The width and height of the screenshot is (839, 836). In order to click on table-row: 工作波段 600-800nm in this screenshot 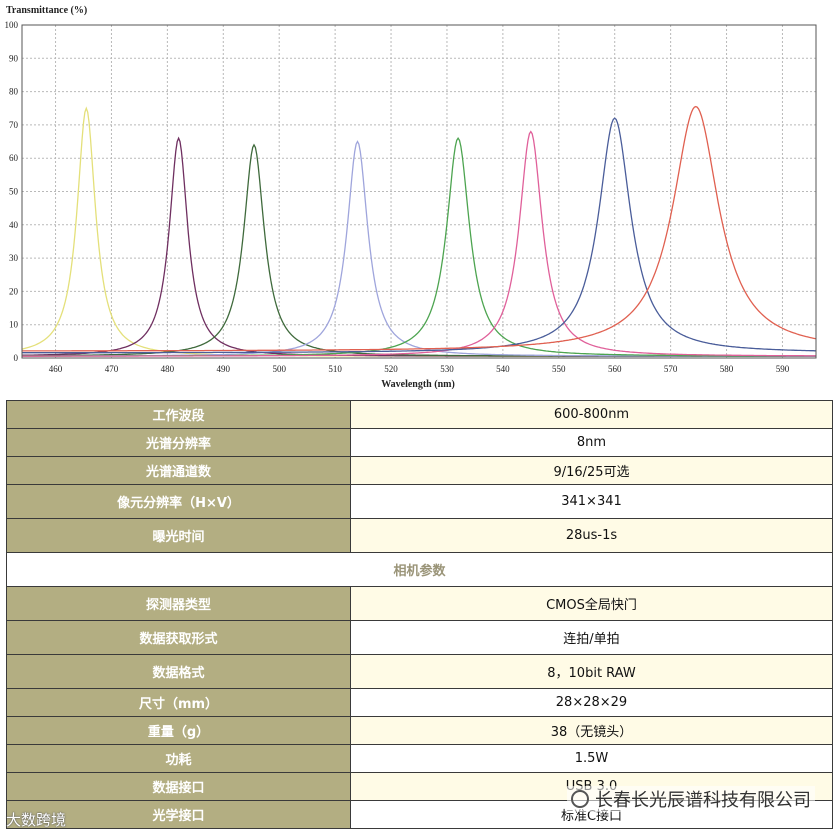, I will do `click(419, 414)`.